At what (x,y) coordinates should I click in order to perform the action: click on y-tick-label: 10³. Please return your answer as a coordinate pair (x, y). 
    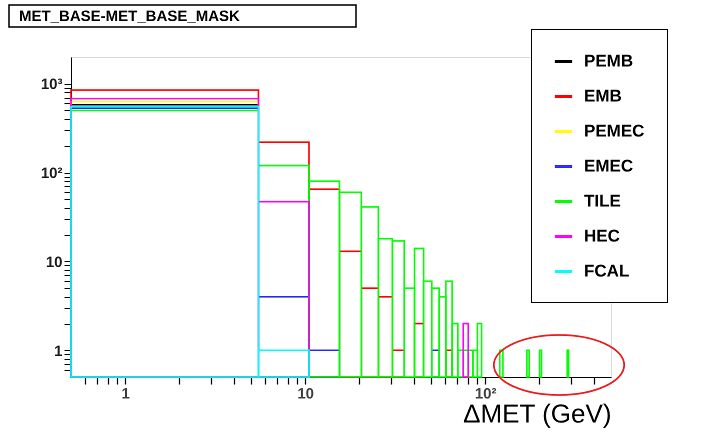
    Looking at the image, I should click on (51, 85).